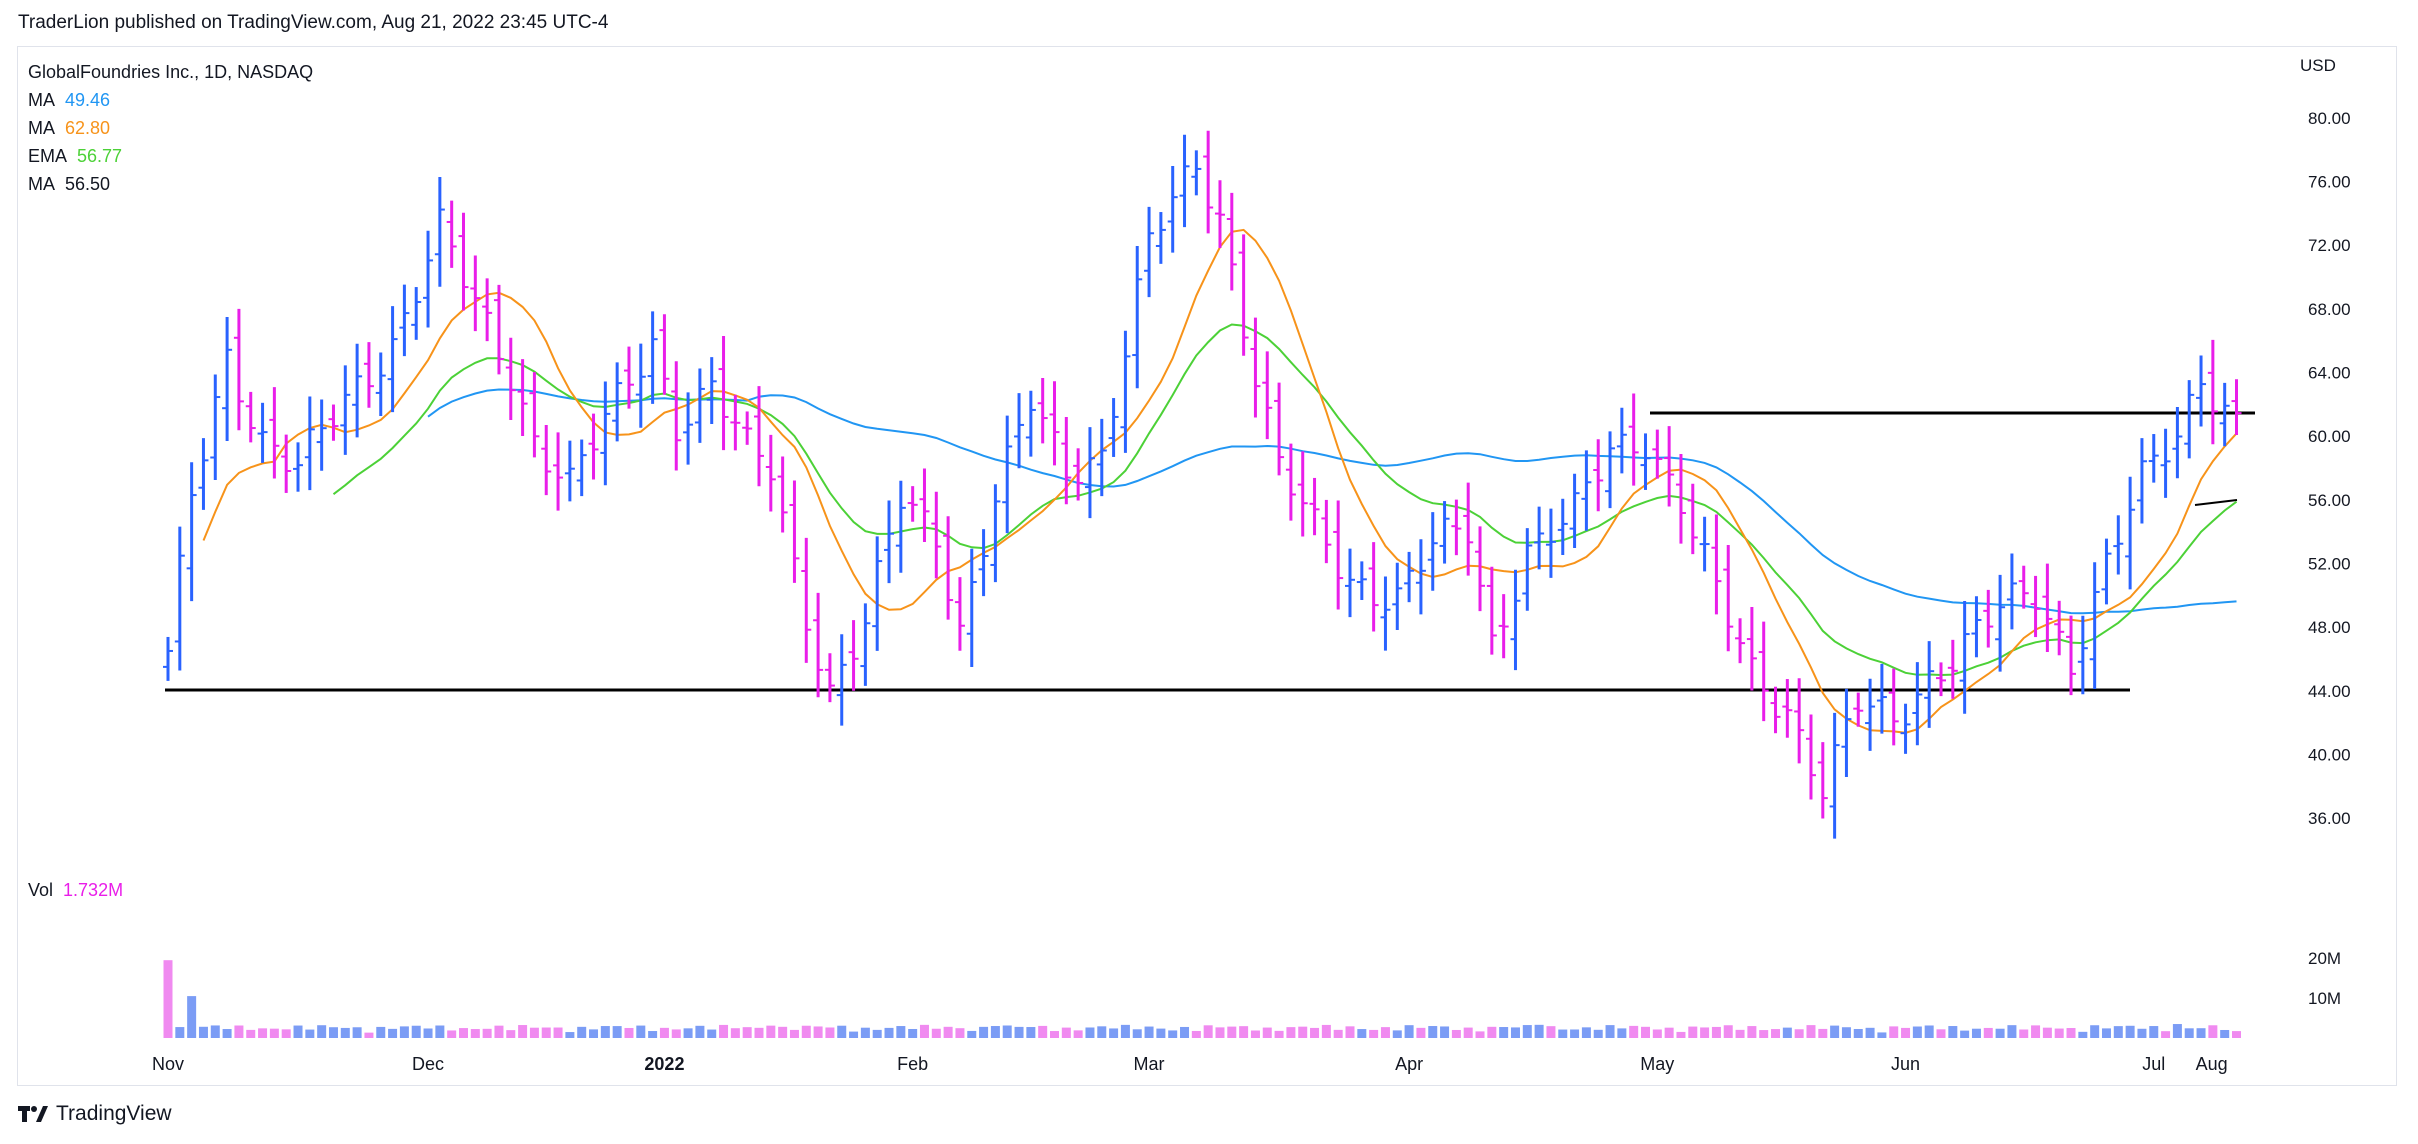 The width and height of the screenshot is (2418, 1144). Describe the element at coordinates (1657, 1064) in the screenshot. I see `x-axis-label: May` at that location.